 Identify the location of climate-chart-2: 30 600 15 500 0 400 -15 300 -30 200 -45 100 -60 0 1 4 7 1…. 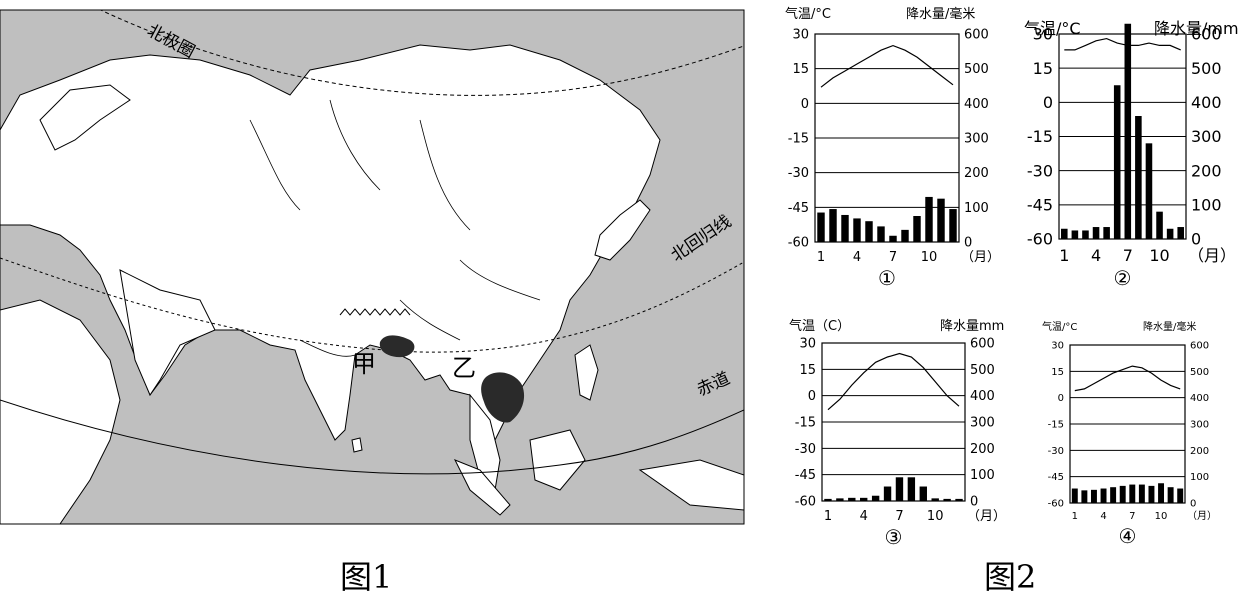
(1131, 154).